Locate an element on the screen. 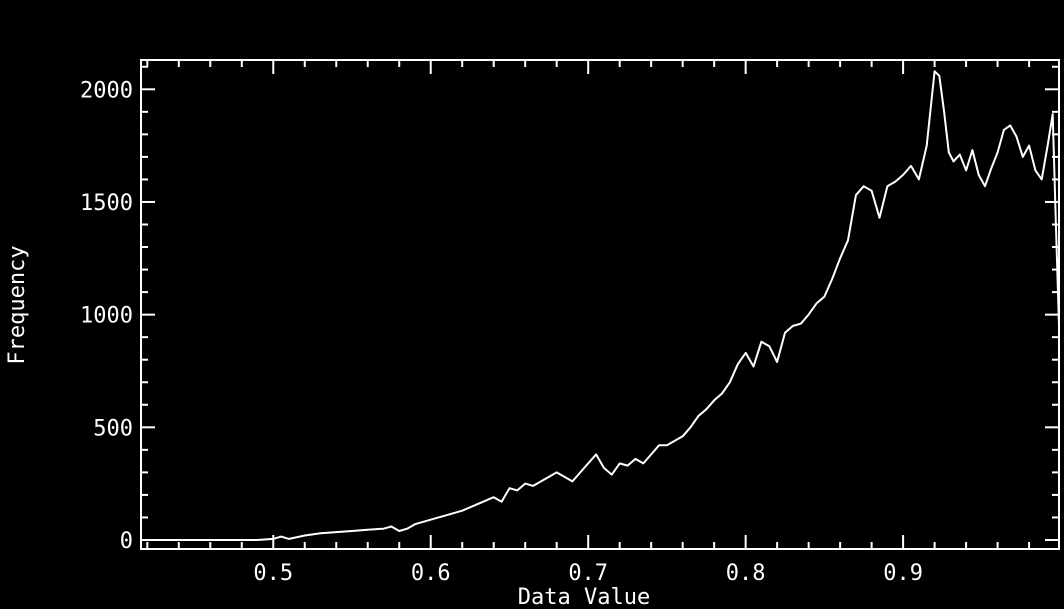  y-tick-label: 1000 is located at coordinates (106, 316).